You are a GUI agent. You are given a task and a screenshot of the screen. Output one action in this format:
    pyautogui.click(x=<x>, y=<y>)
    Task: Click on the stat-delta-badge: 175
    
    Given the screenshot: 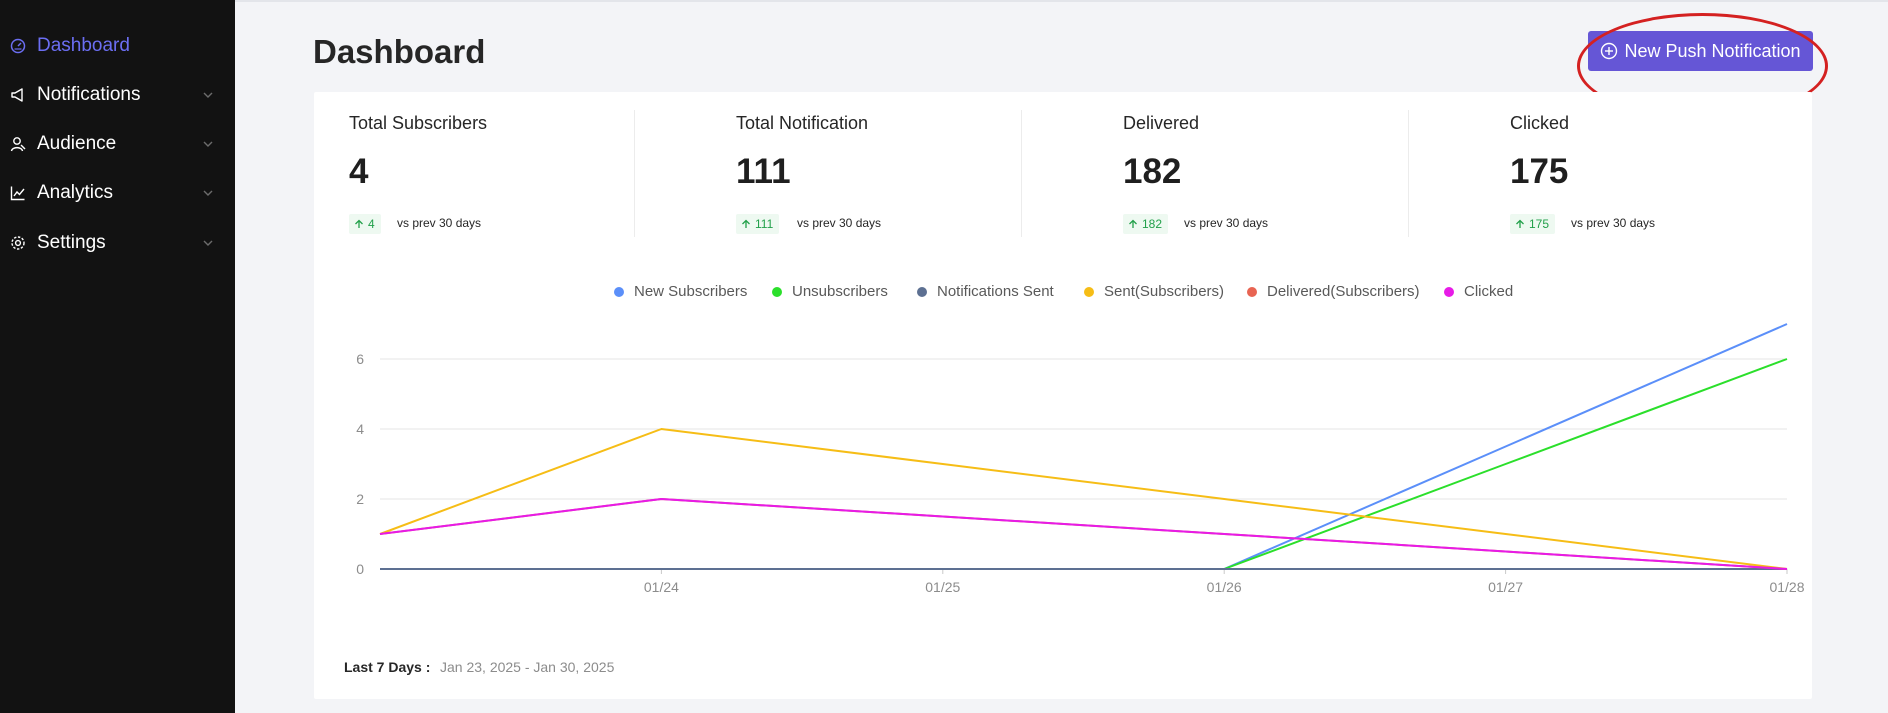 What is the action you would take?
    pyautogui.click(x=1533, y=224)
    